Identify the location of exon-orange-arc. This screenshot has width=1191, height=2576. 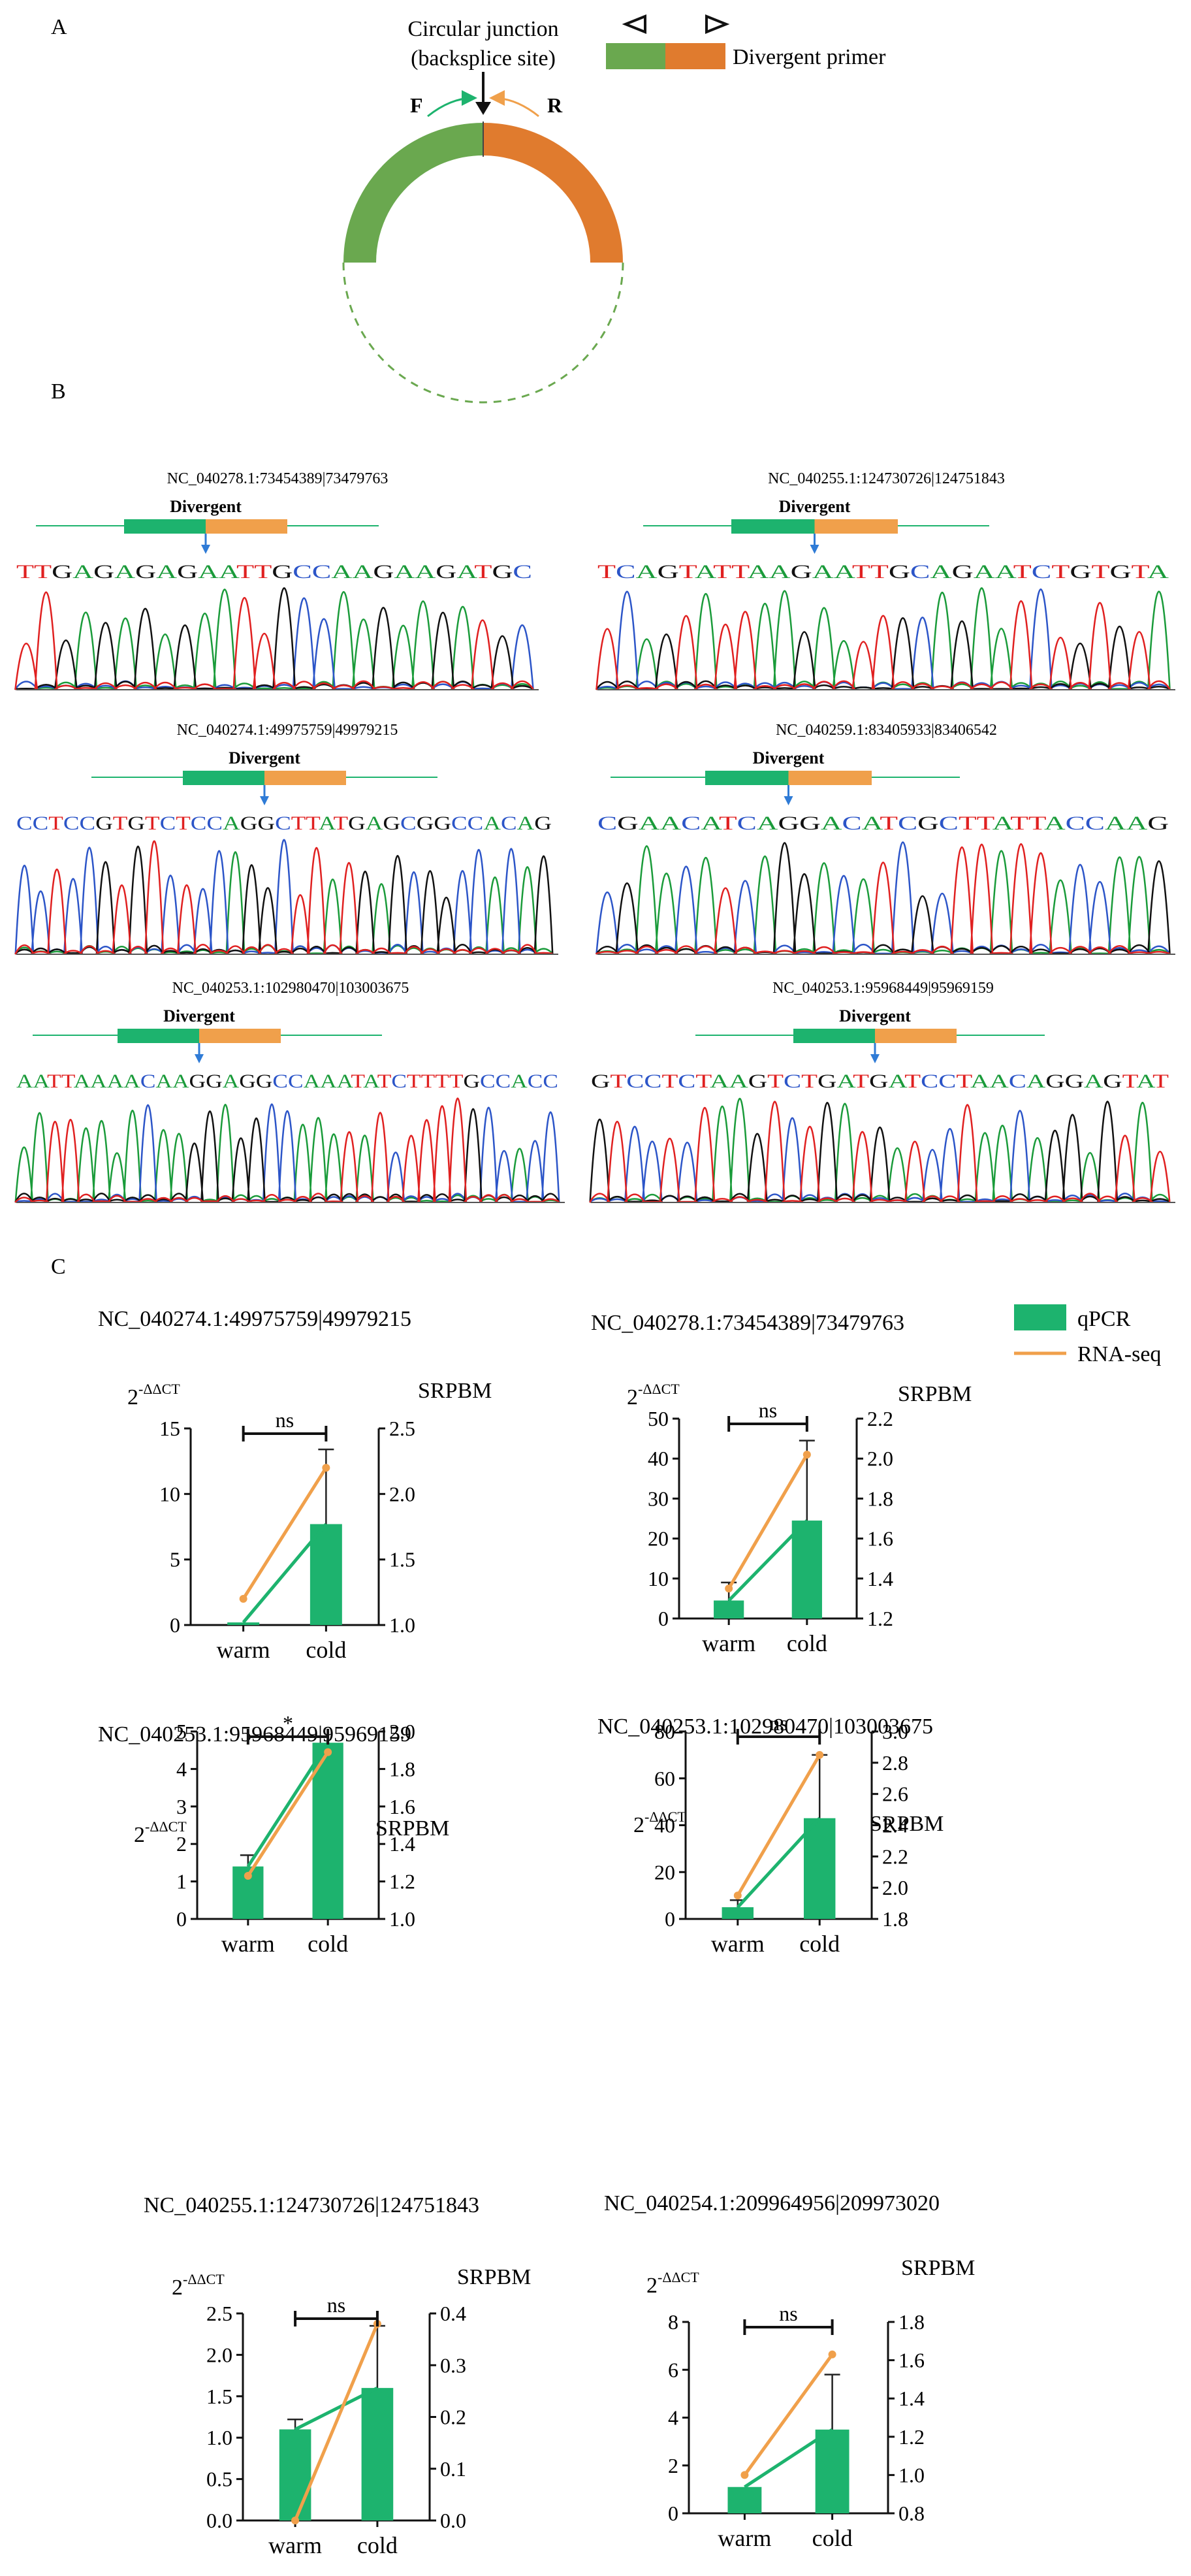
(553, 193).